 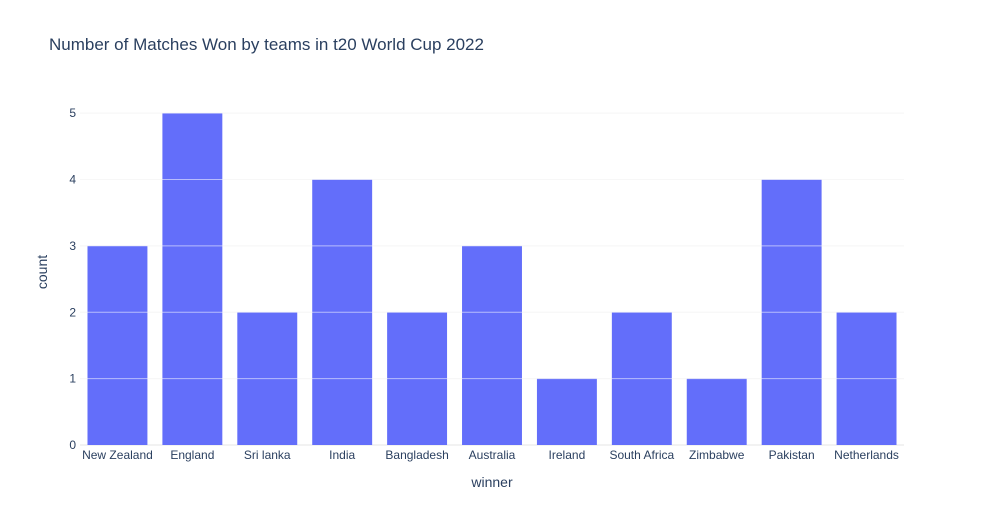 I want to click on x-tick-label: Australia, so click(x=492, y=455).